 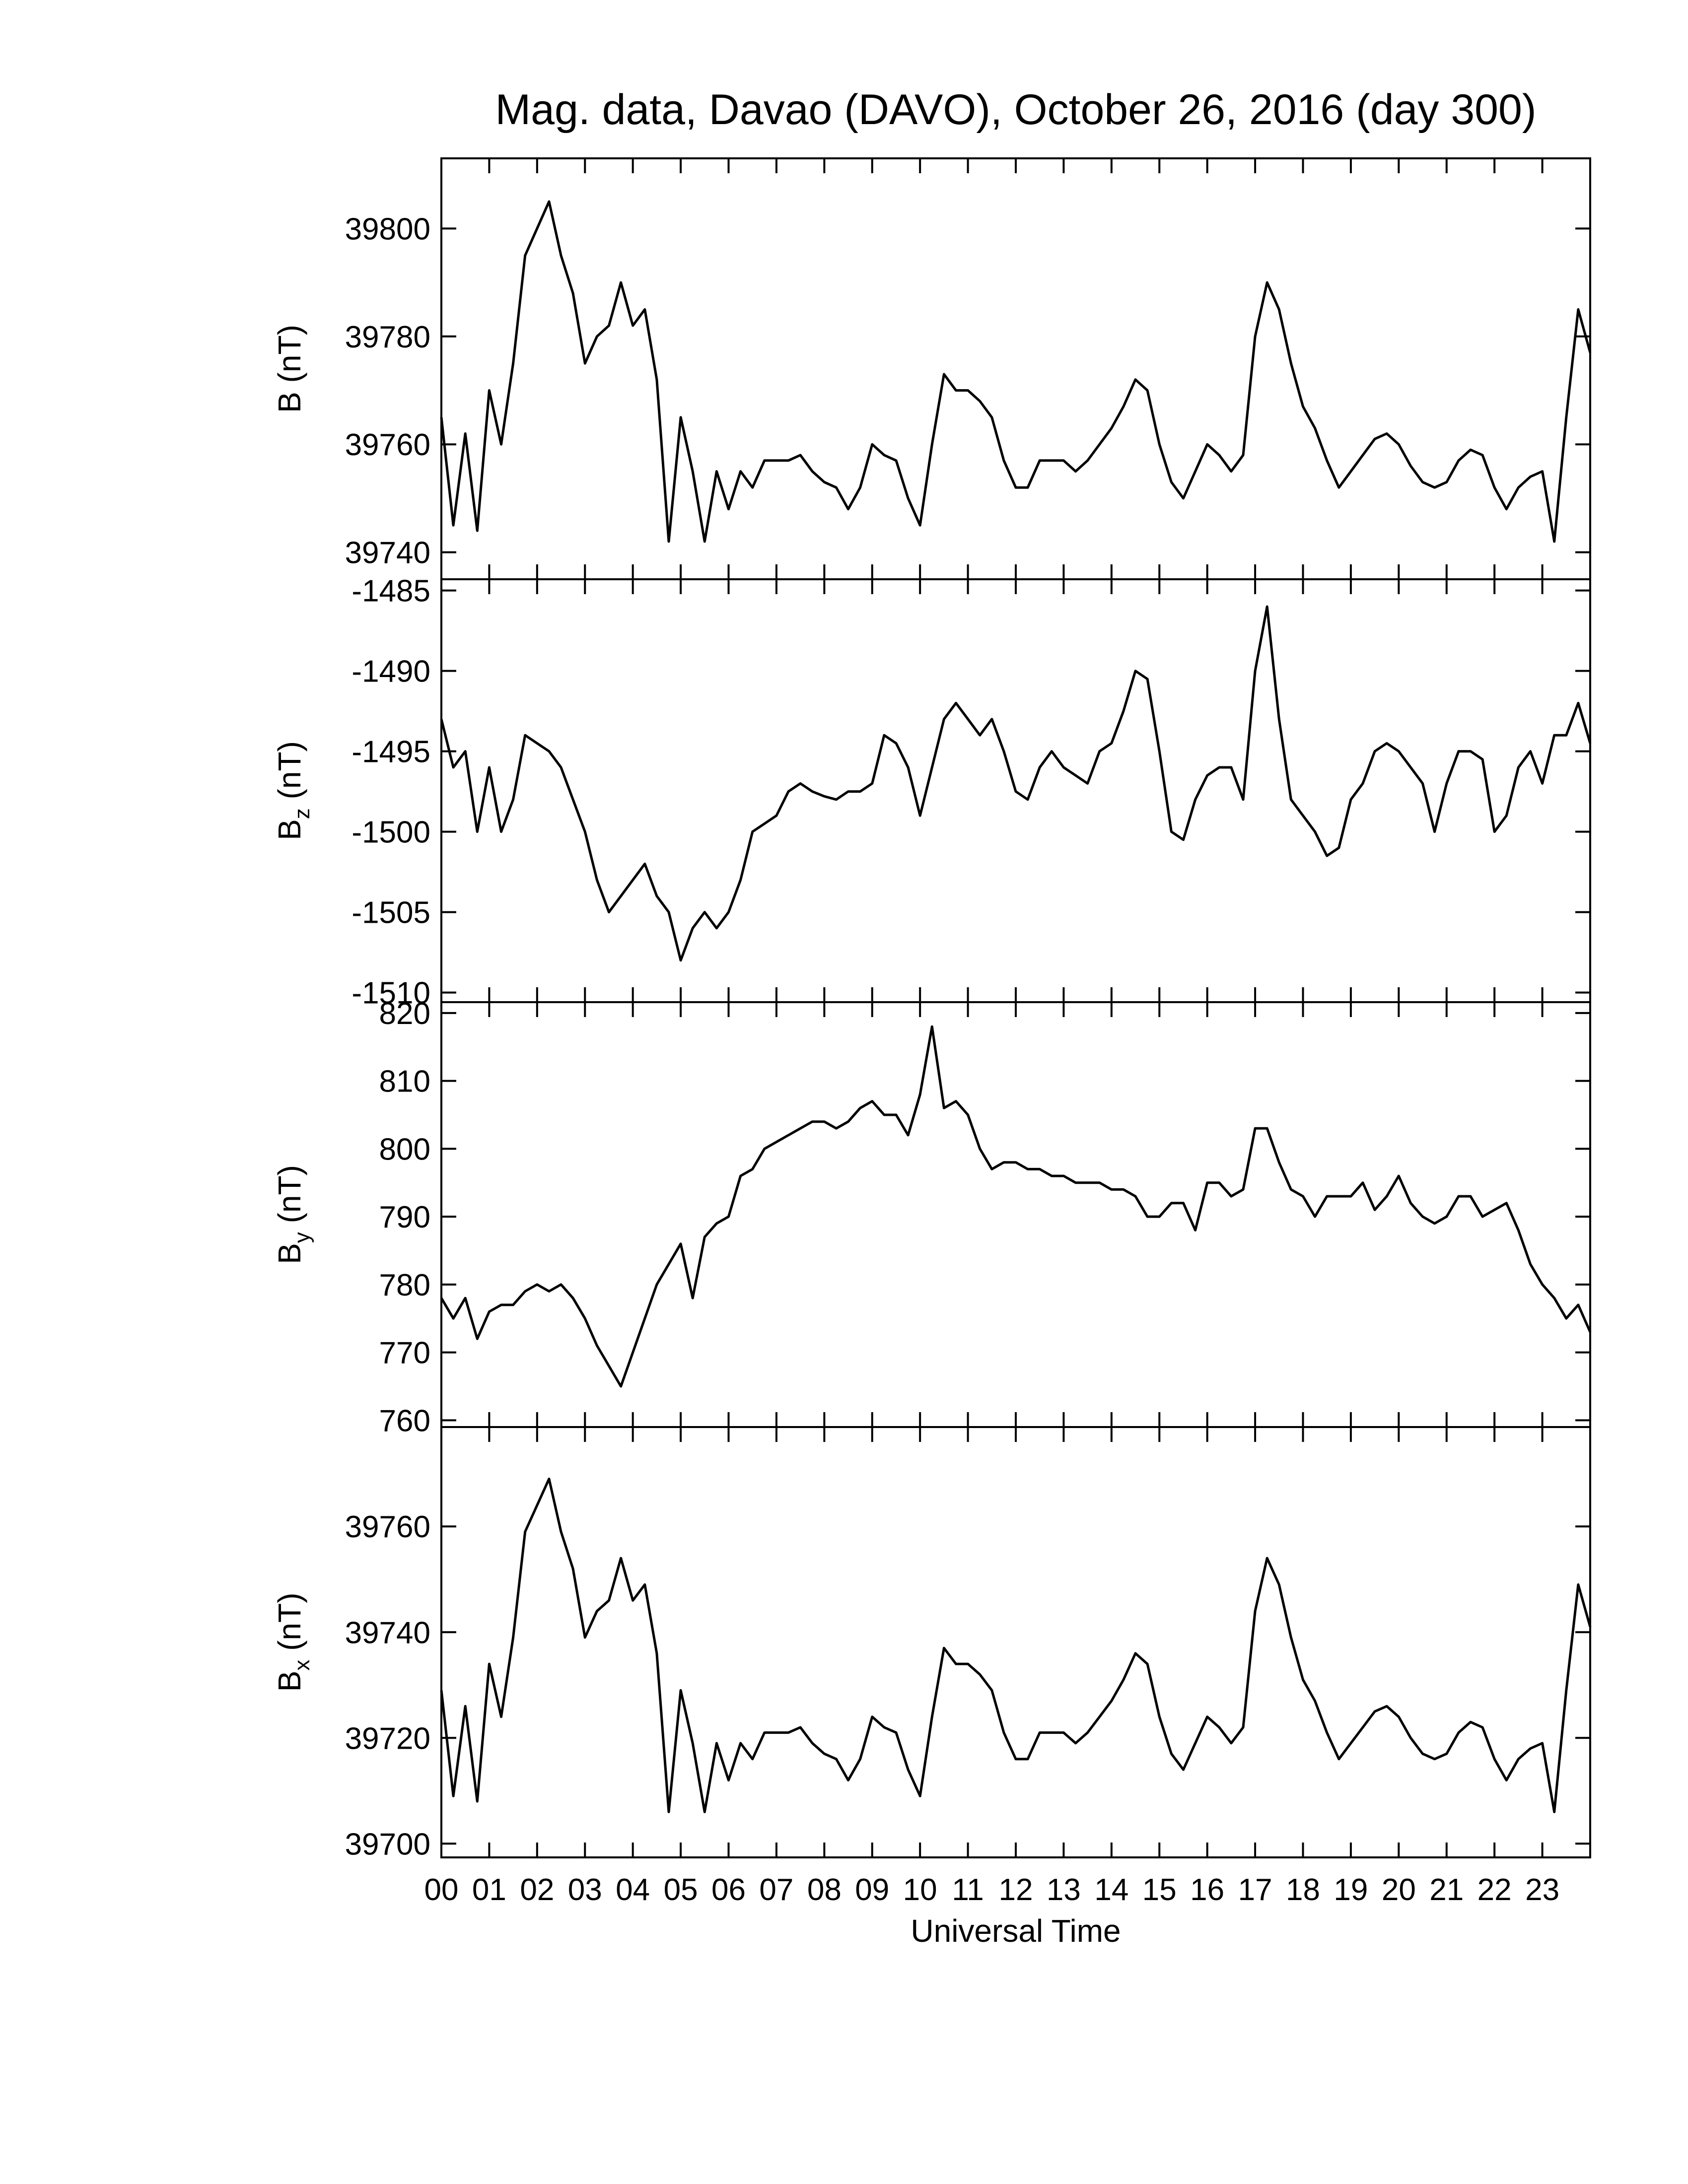 I want to click on y-label-sub: x, so click(x=302, y=1665).